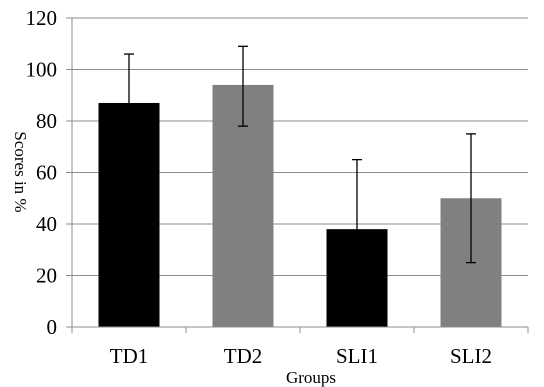  What do you see at coordinates (129, 356) in the screenshot?
I see `x-tick-label: TD1` at bounding box center [129, 356].